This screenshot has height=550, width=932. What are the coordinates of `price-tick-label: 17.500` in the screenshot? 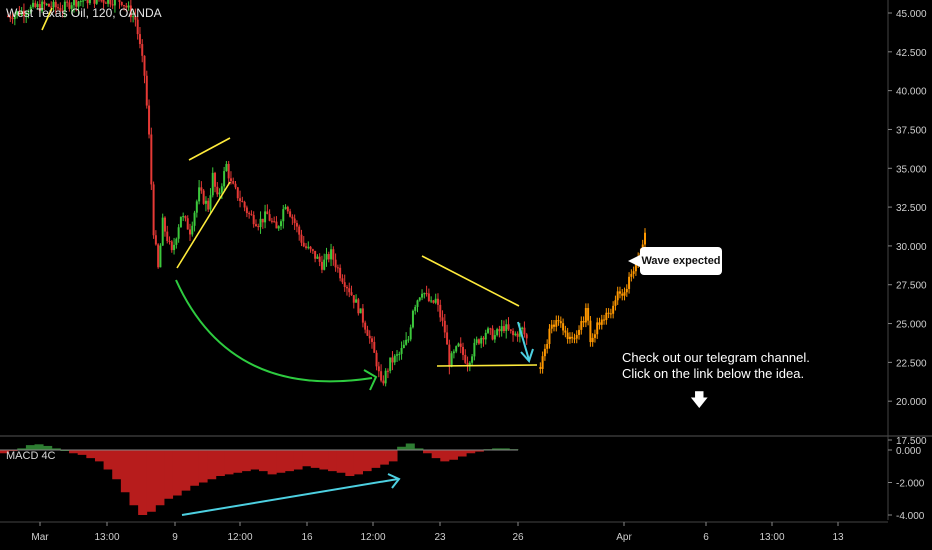 It's located at (911, 441).